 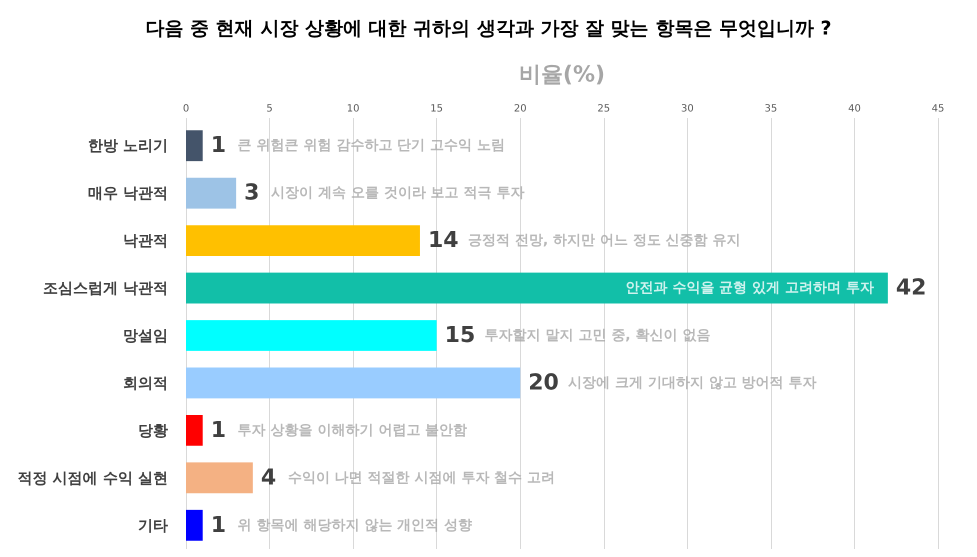 What do you see at coordinates (105, 288) in the screenshot?
I see `y-tick-label: 조심스럽게 낙관적` at bounding box center [105, 288].